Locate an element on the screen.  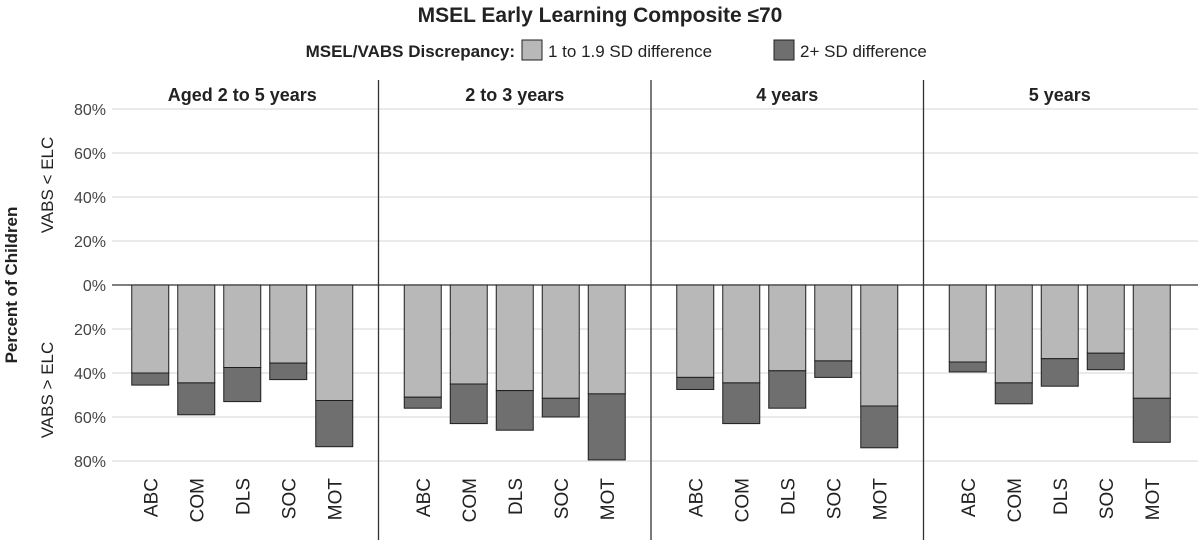
panel-title: 5 years is located at coordinates (1060, 95).